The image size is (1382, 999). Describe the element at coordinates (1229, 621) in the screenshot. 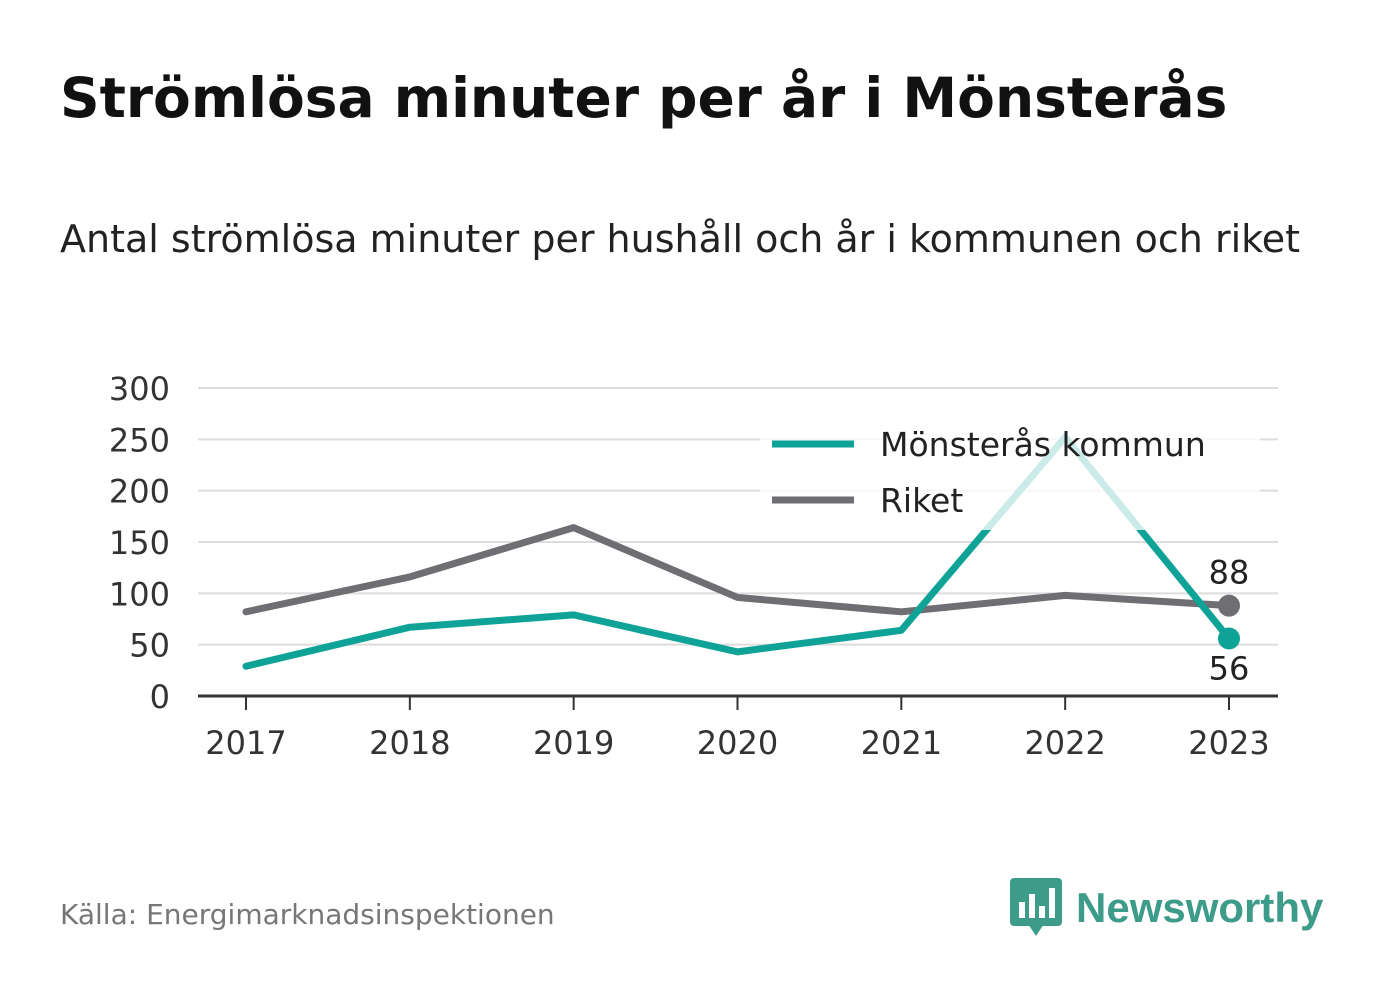

I see `end-labels: 56 88` at that location.